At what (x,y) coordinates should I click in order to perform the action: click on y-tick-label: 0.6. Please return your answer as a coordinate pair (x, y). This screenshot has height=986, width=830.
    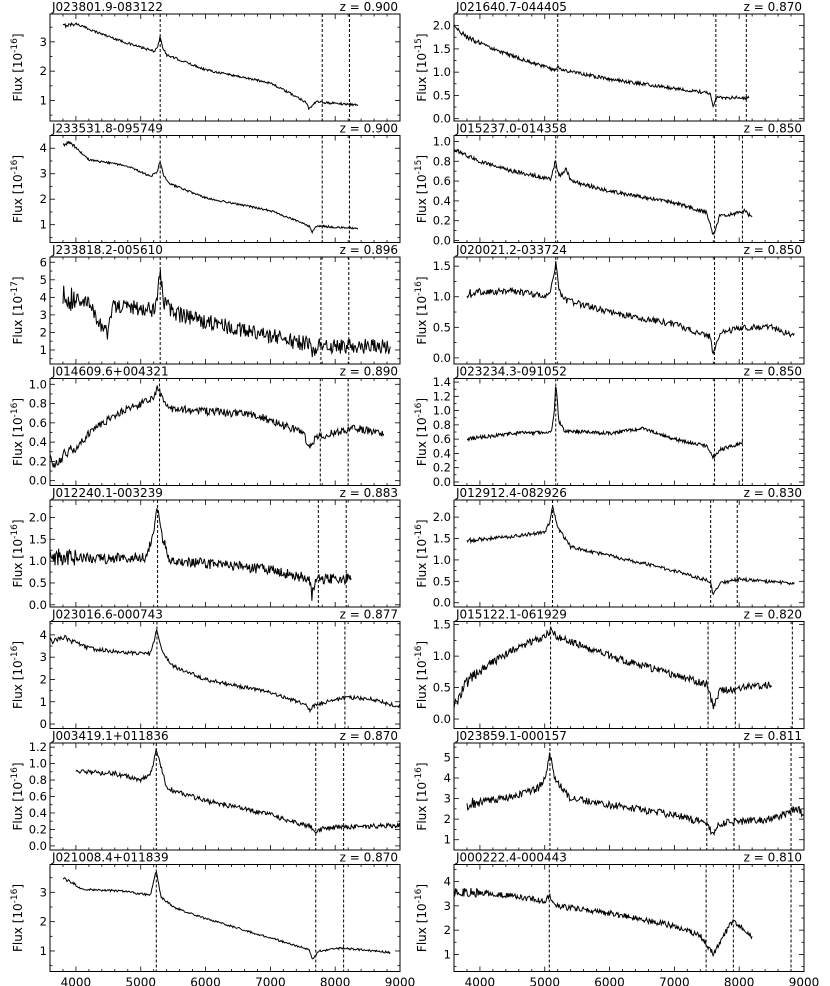
    Looking at the image, I should click on (442, 439).